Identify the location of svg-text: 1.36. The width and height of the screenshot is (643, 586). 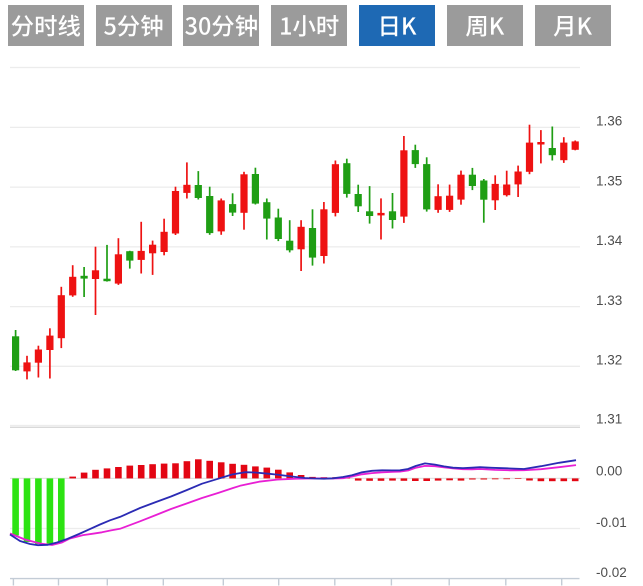
(609, 121).